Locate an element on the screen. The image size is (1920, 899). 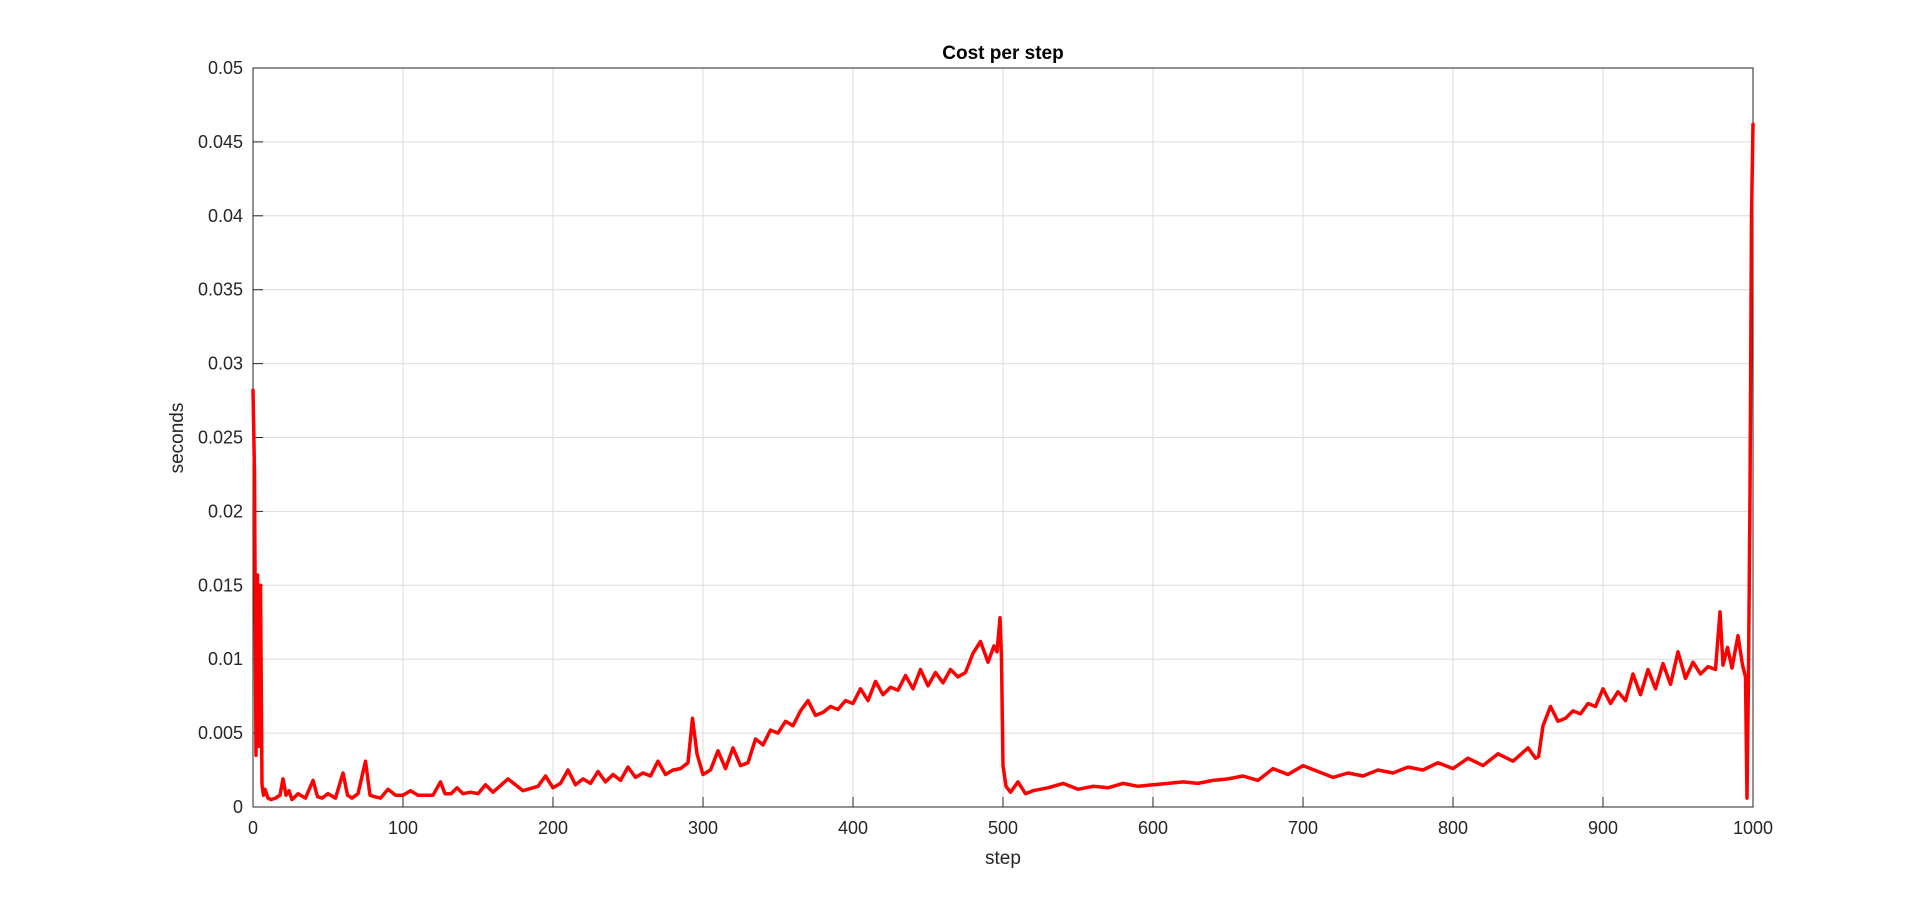
x-tick-label: 700 is located at coordinates (1303, 828).